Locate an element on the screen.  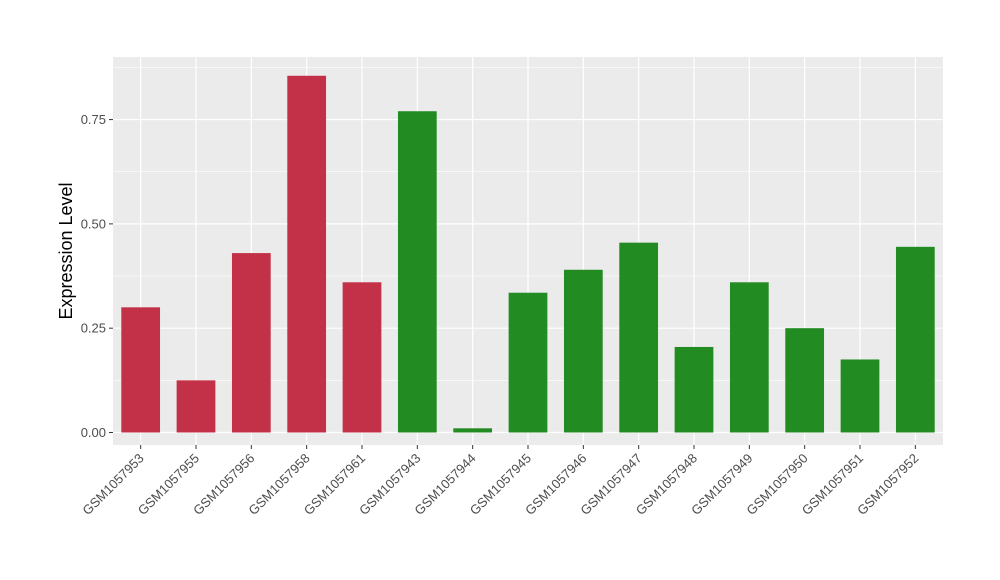
bar-GSM1057956 is located at coordinates (251, 343).